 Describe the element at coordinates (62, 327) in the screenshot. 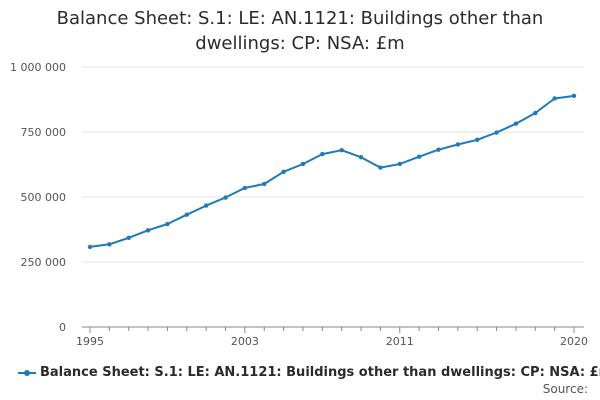

I see `y-tick-label: 0` at that location.